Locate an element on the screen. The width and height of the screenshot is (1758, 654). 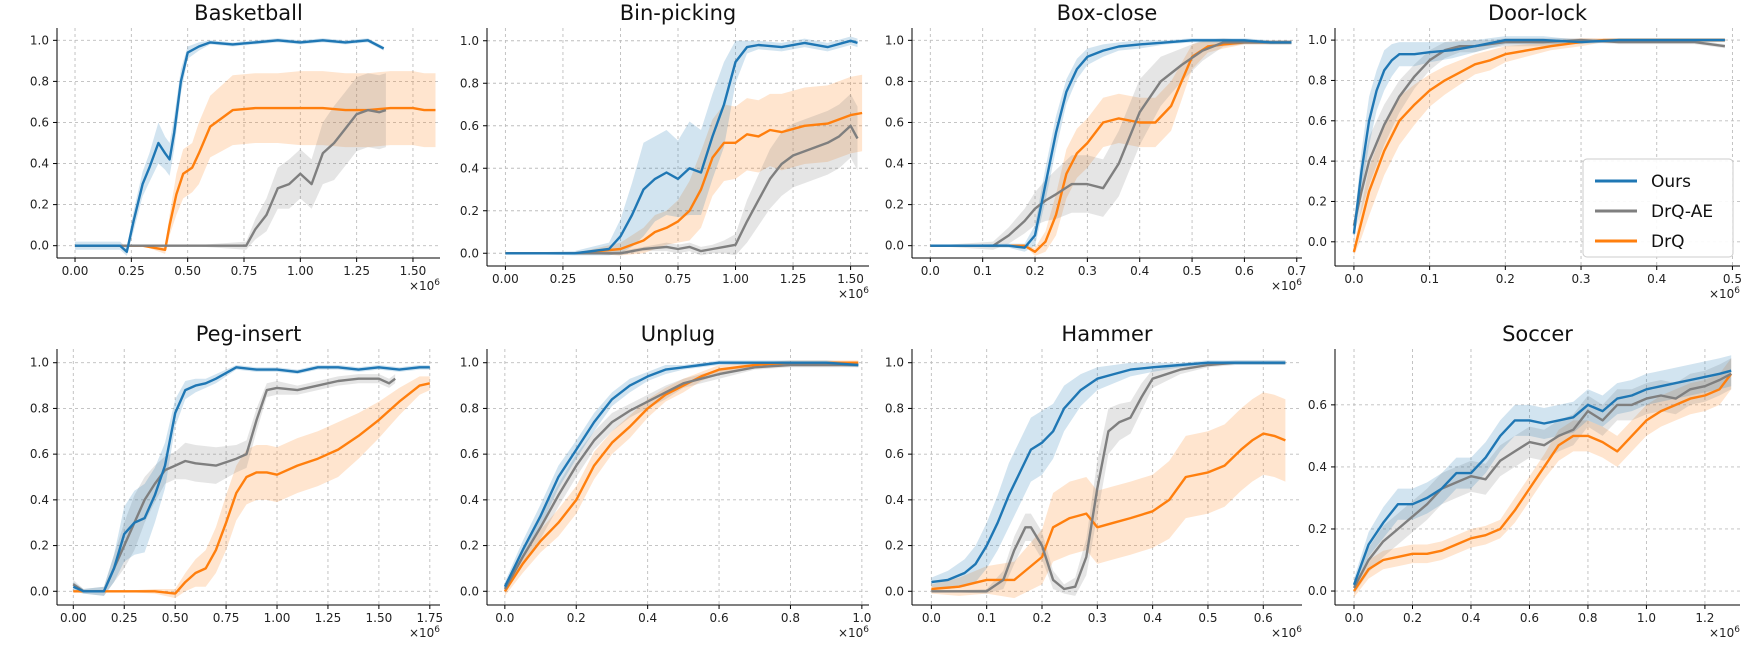
panel-title: Box-close is located at coordinates (1107, 13).